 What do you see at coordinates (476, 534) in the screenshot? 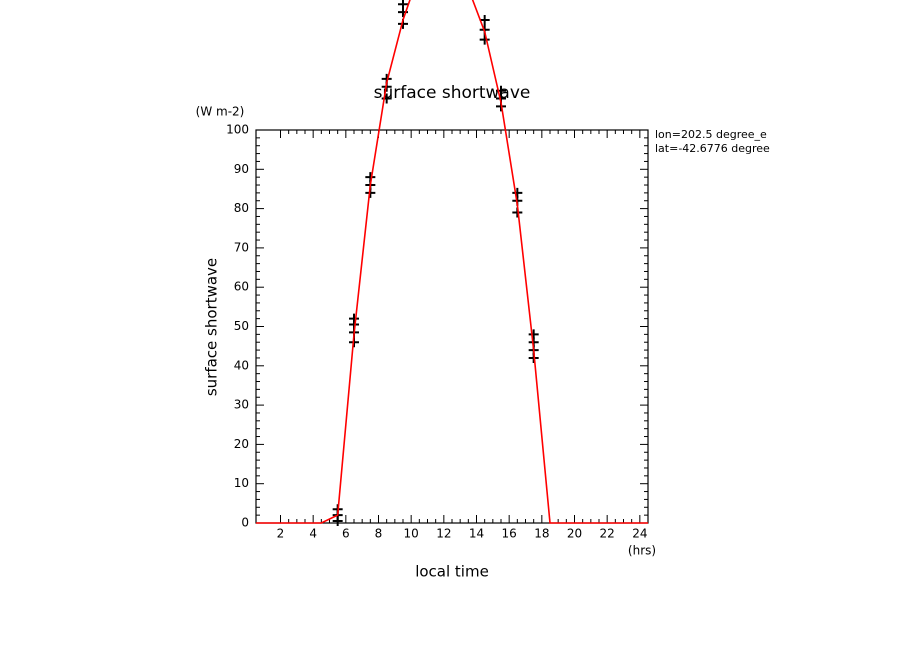
I see `x-tick-label: 14` at bounding box center [476, 534].